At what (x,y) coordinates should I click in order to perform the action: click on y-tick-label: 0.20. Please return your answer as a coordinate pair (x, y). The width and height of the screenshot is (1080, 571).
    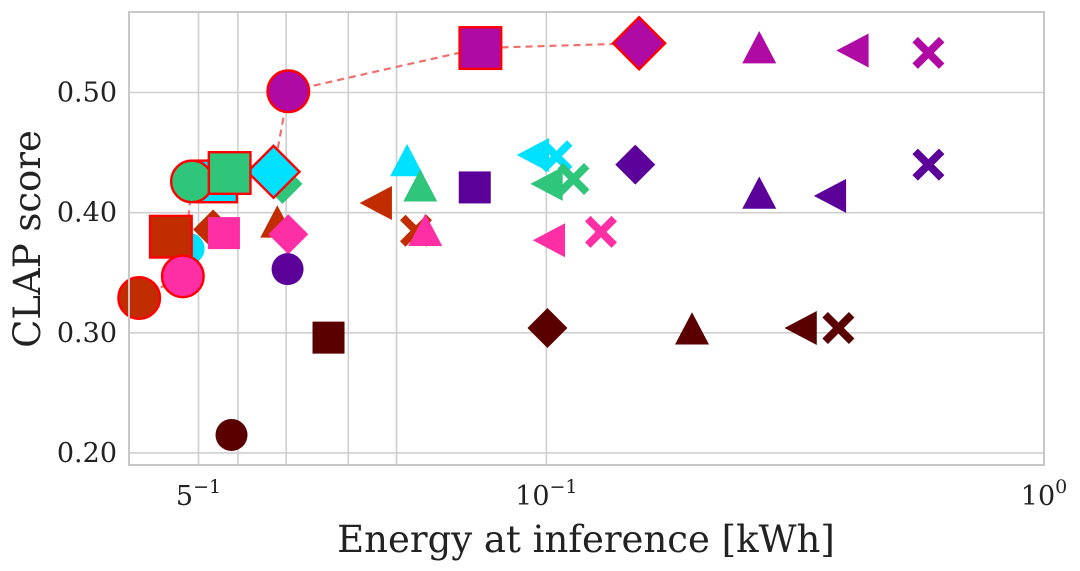
    Looking at the image, I should click on (87, 453).